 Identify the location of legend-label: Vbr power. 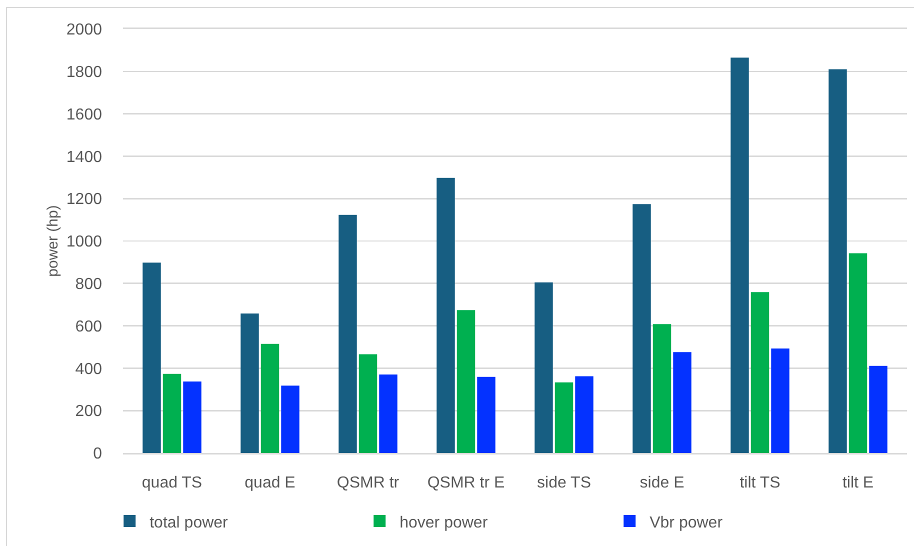
(687, 523).